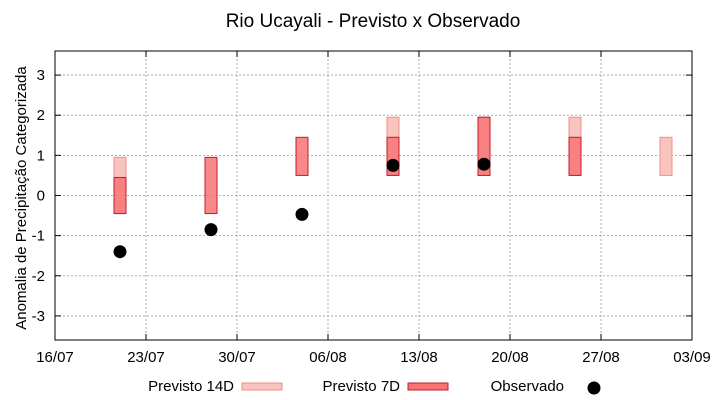 This screenshot has width=720, height=400. I want to click on x-tick-label: 06/08, so click(328, 357).